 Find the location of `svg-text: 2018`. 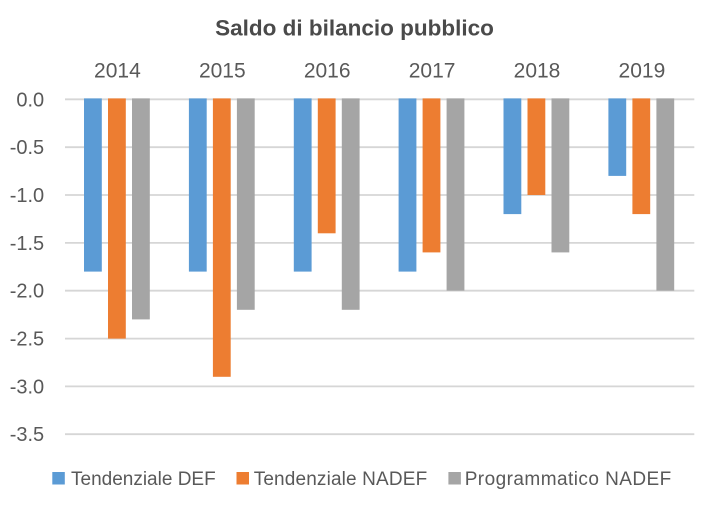

svg-text: 2018 is located at coordinates (537, 70).